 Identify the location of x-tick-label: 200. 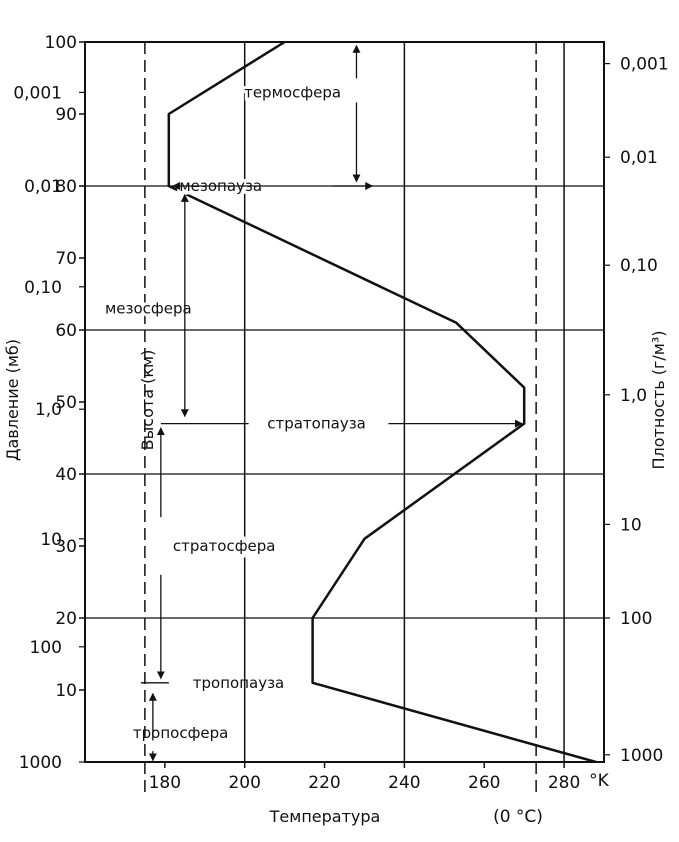
(244, 783).